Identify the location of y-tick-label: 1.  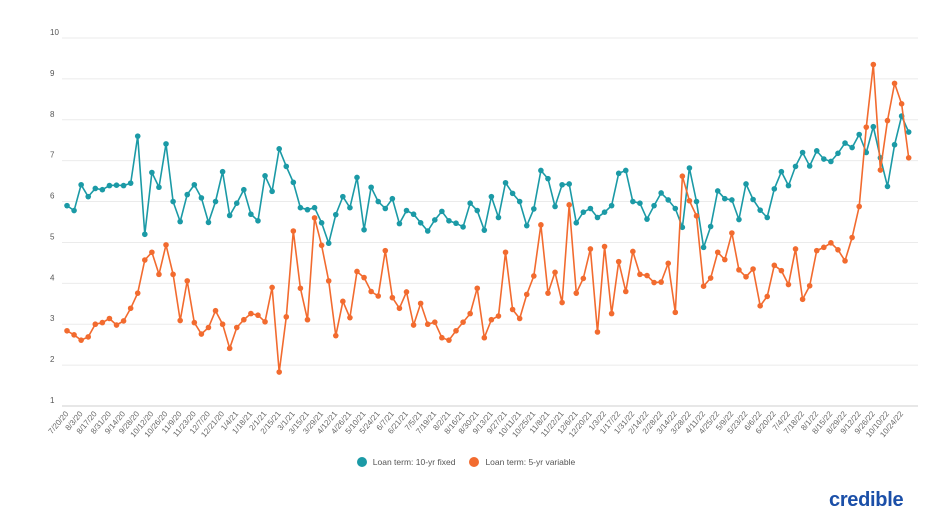
(52, 400).